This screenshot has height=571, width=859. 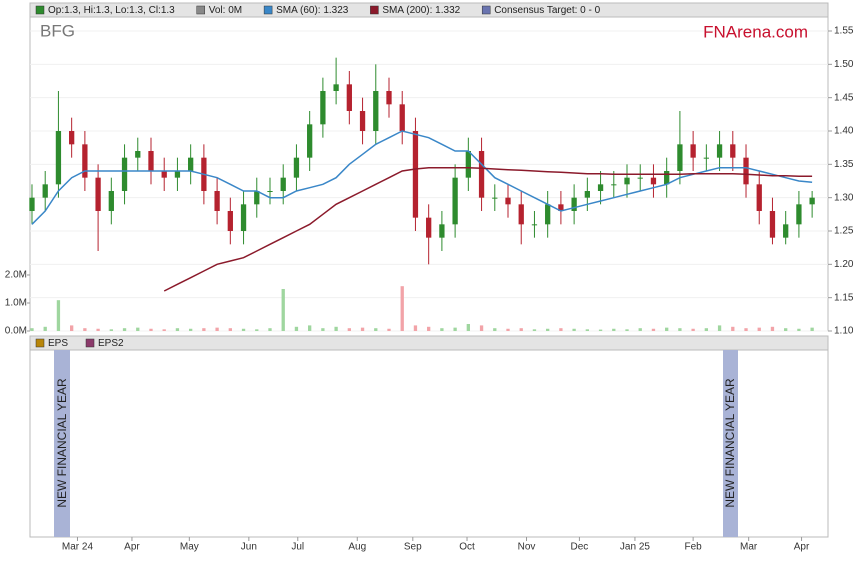 What do you see at coordinates (58, 343) in the screenshot?
I see `legend-label: EPS` at bounding box center [58, 343].